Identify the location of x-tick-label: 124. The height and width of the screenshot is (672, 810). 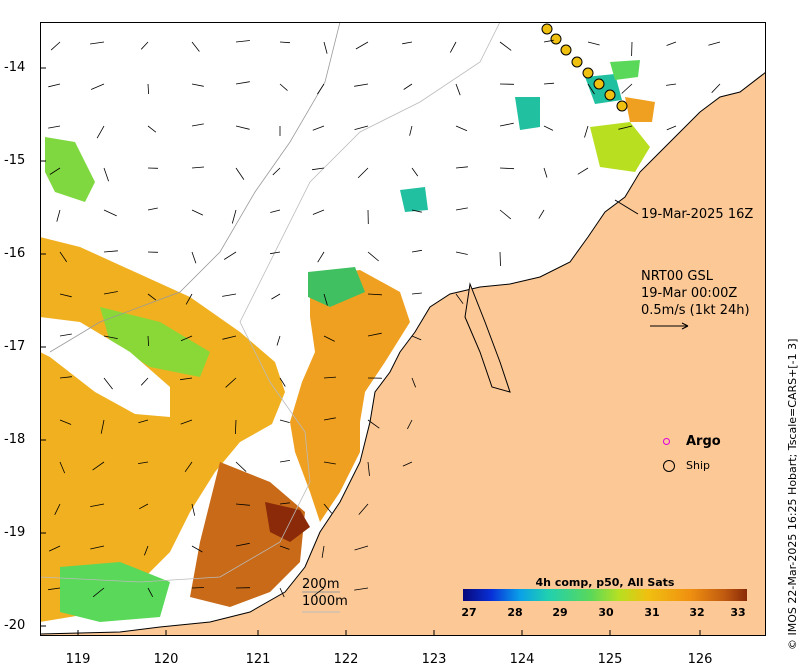
(522, 659).